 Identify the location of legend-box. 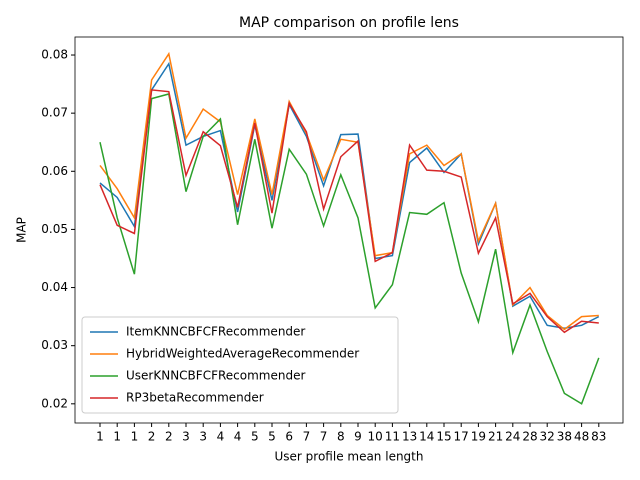
(240, 365).